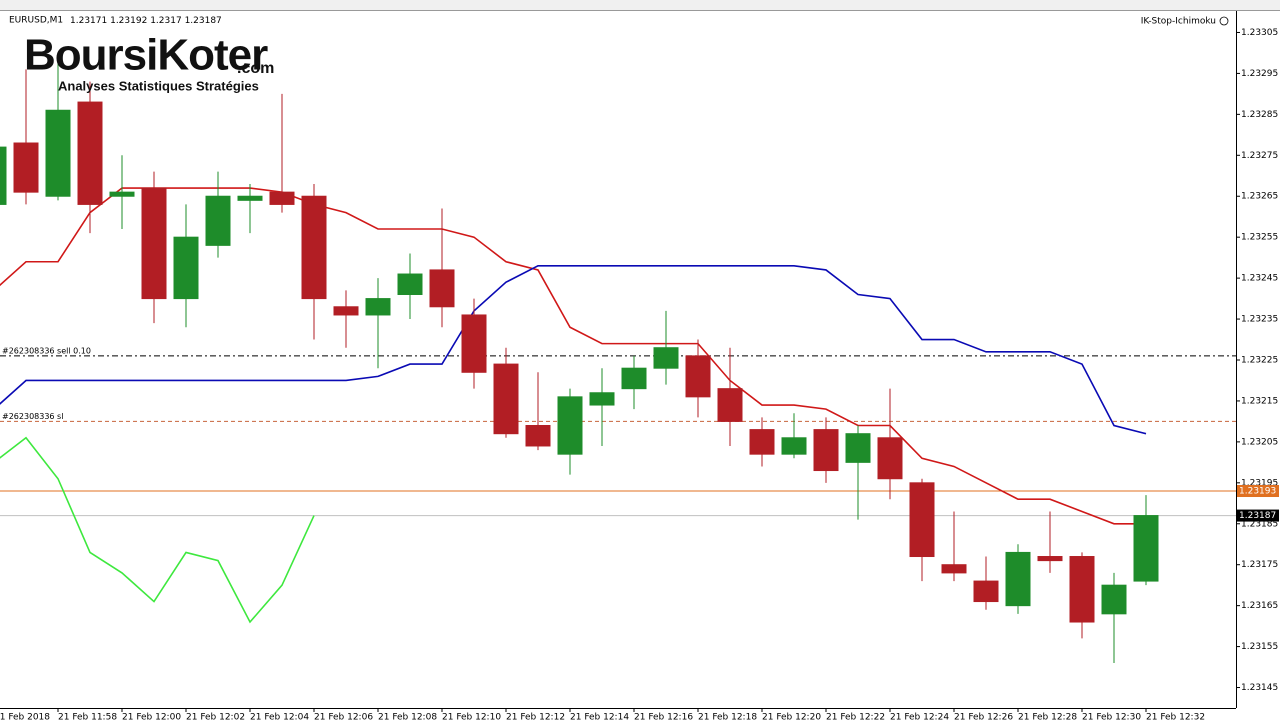 This screenshot has width=1280, height=720. I want to click on time-tick-label: 21 Feb 12:26, so click(983, 716).